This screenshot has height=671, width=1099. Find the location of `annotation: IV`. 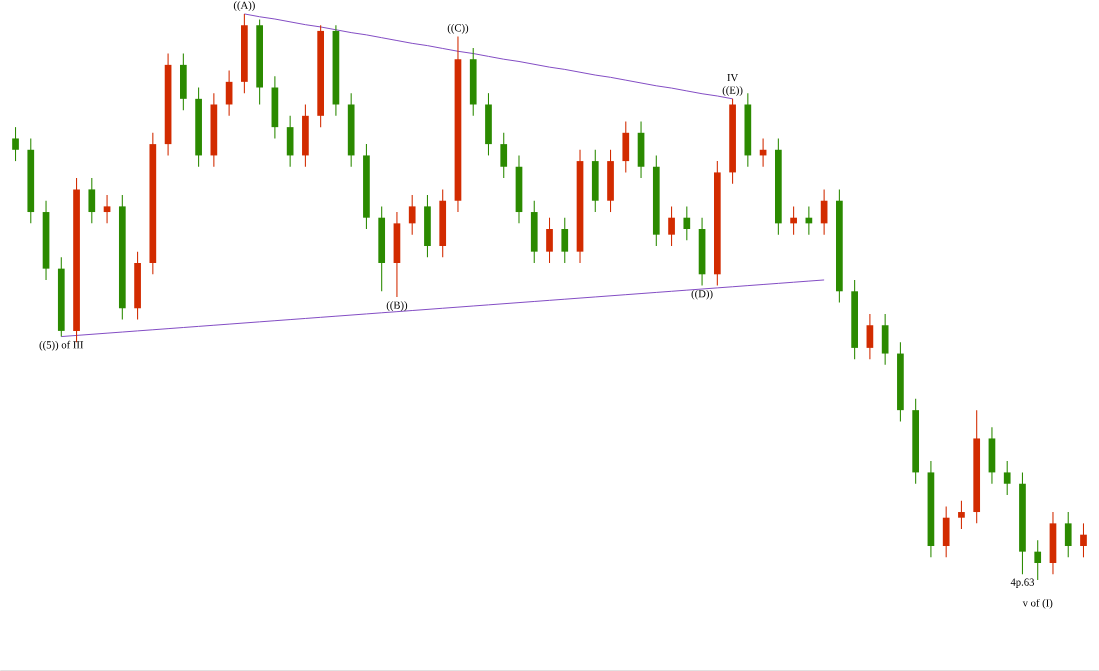

annotation: IV is located at coordinates (733, 78).